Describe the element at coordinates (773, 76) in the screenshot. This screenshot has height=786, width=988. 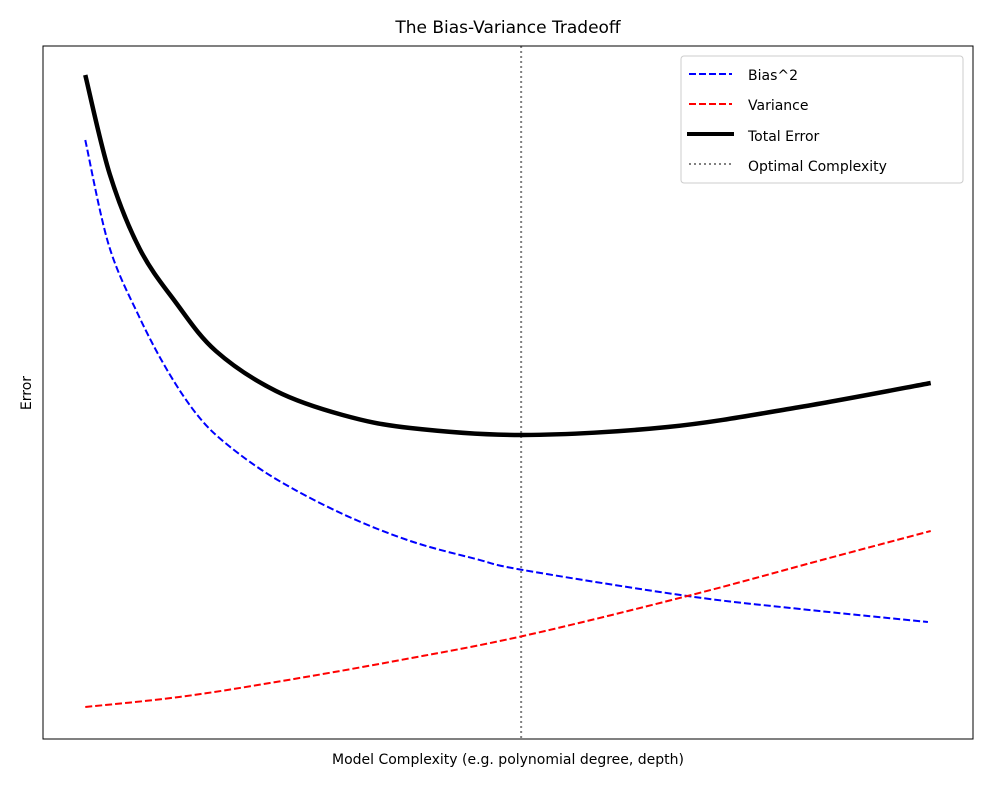
I see `legend-label-bias: Bias^2` at that location.